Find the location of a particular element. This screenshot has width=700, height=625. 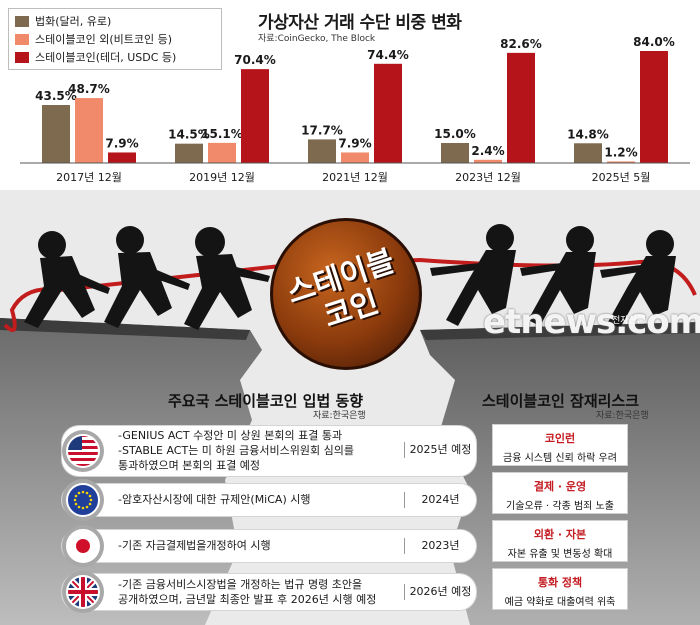

policy-row-eu: -암호자산시장에 대한 규제안(MiCA) 시행 2024년 is located at coordinates (269, 500).